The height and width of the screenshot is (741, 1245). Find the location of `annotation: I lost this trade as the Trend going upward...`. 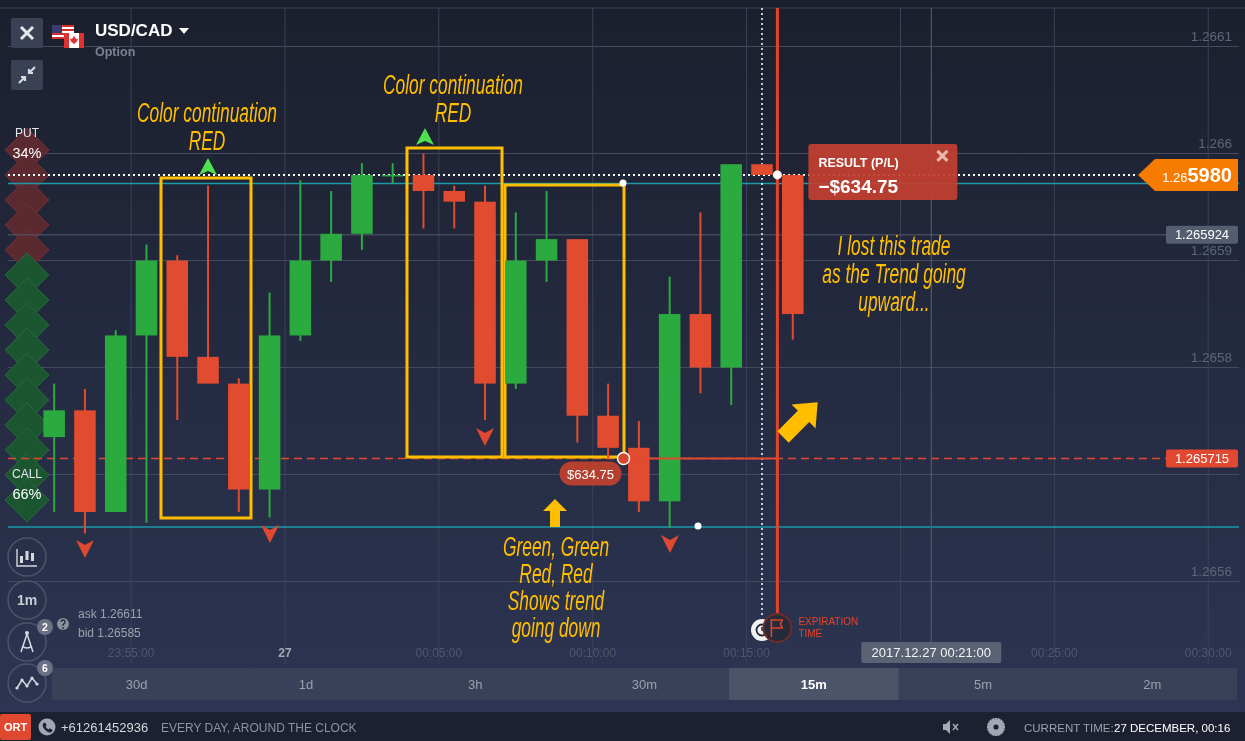

annotation: I lost this trade as the Trend going upward... is located at coordinates (894, 273).